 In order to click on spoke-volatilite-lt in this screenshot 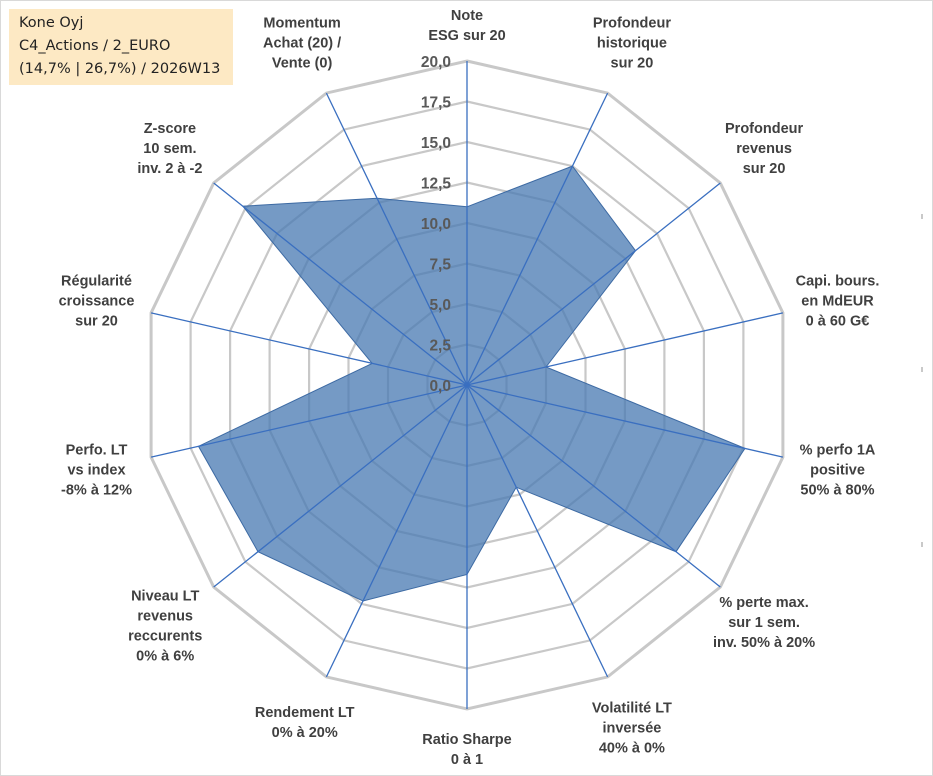, I will do `click(537, 531)`.